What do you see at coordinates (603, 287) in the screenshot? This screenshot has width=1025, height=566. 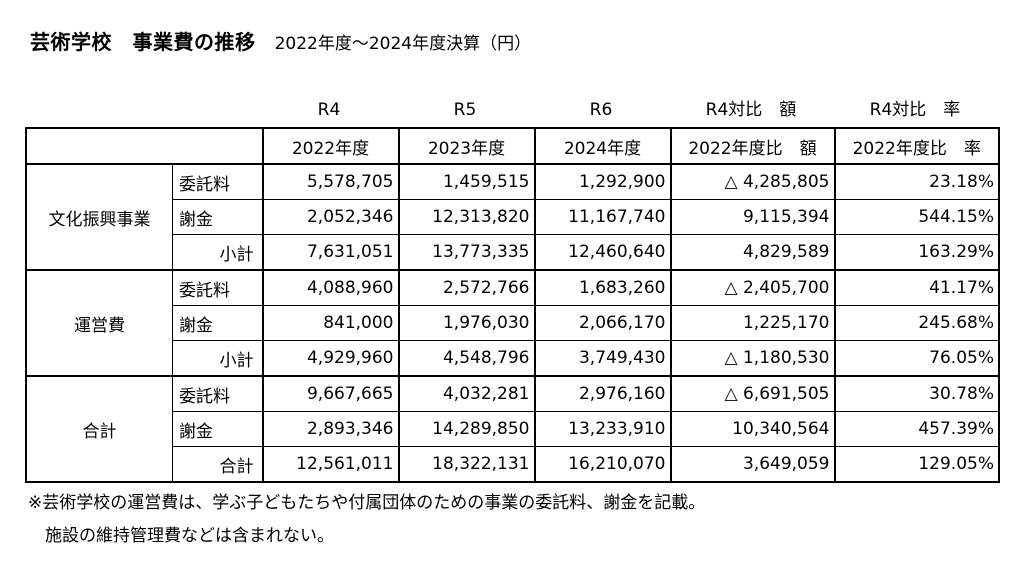 I see `cell-r6: 1,683,260` at bounding box center [603, 287].